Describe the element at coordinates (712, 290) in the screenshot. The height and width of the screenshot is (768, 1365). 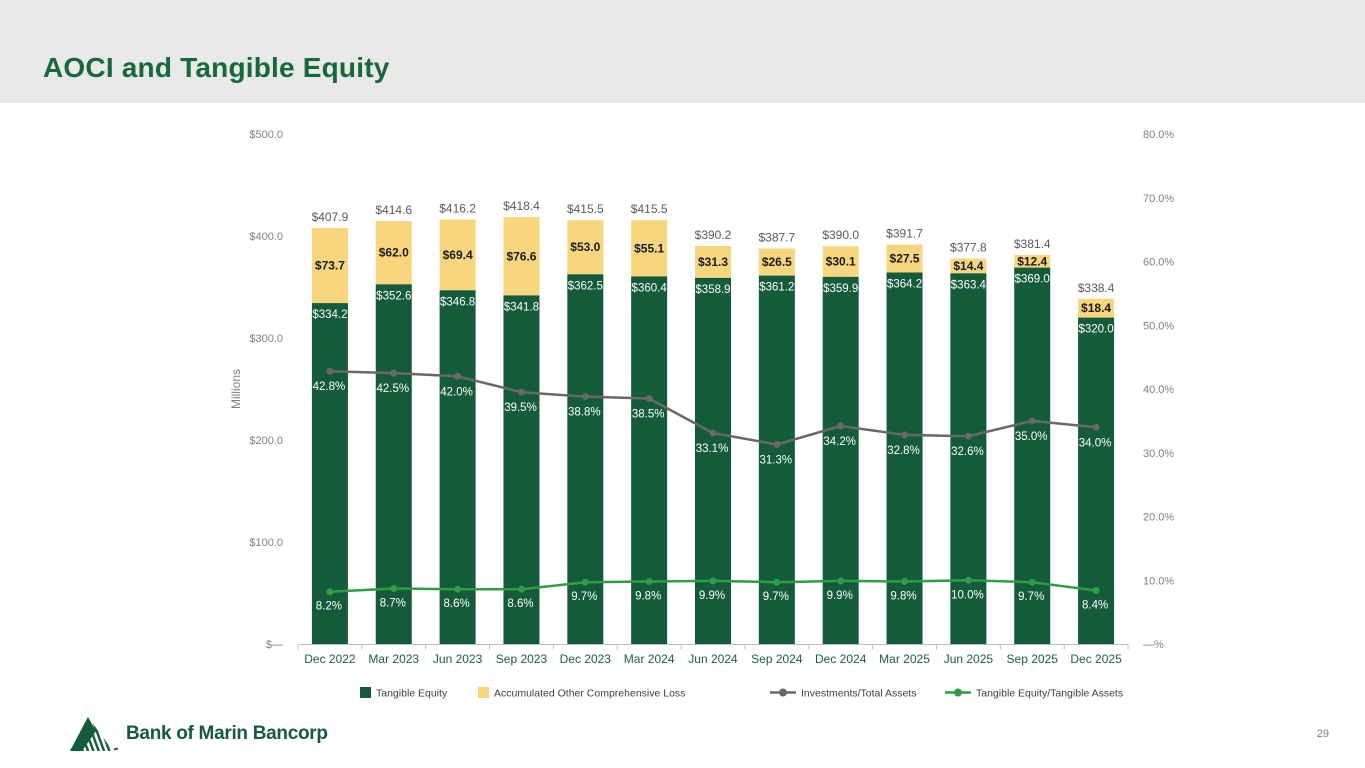
I see `tangible-equity-segment-label: $358.9` at that location.